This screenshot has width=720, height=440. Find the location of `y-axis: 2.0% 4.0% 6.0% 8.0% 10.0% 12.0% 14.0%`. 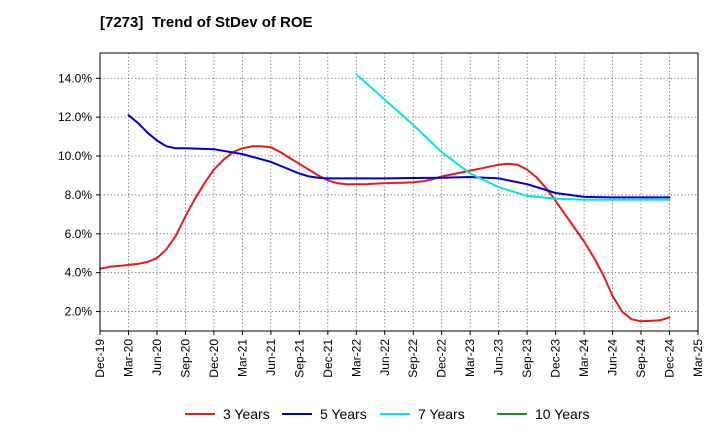

y-axis: 2.0% 4.0% 6.0% 8.0% 10.0% 12.0% 14.0% is located at coordinates (79, 195).